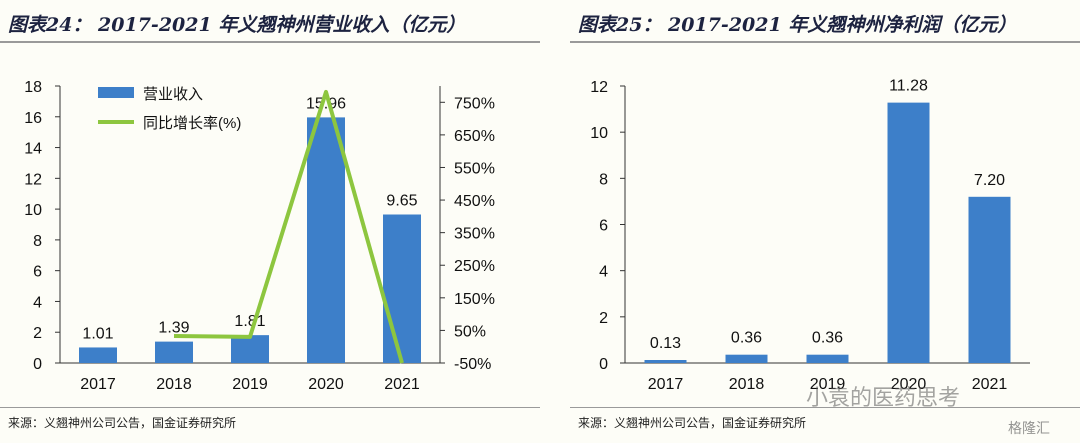  What do you see at coordinates (173, 328) in the screenshot?
I see `bar-data-label: 1.39` at bounding box center [173, 328].